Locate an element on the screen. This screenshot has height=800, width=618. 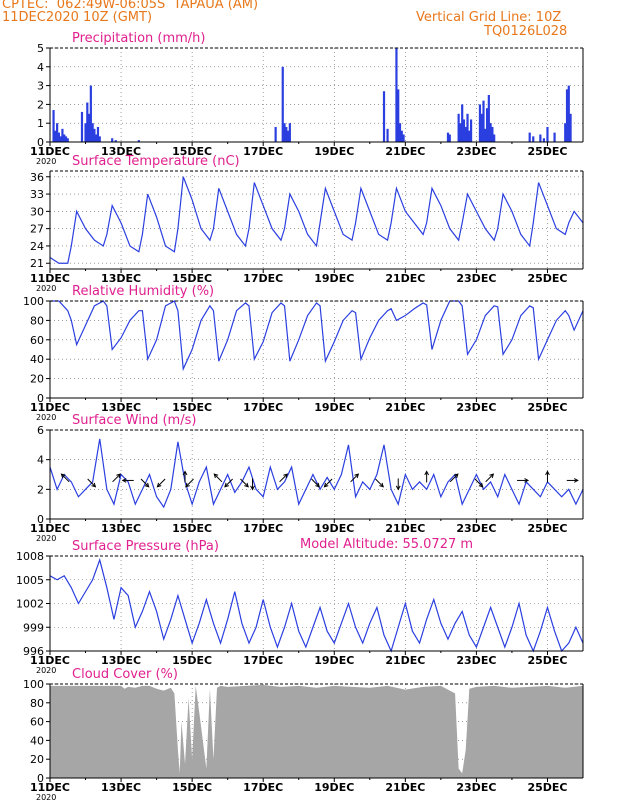
x-tick-label: 13DEC is located at coordinates (121, 278).